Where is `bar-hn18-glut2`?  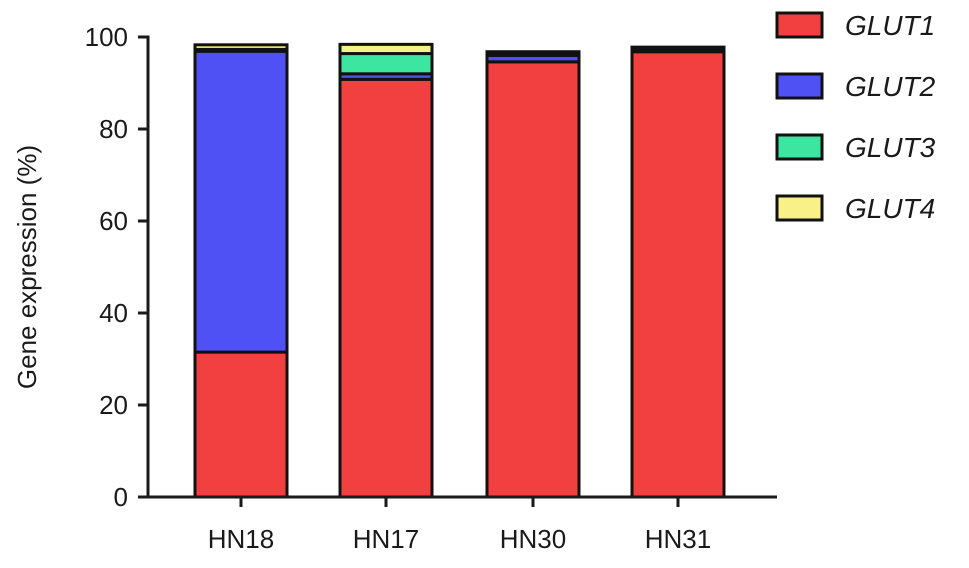 bar-hn18-glut2 is located at coordinates (241, 201).